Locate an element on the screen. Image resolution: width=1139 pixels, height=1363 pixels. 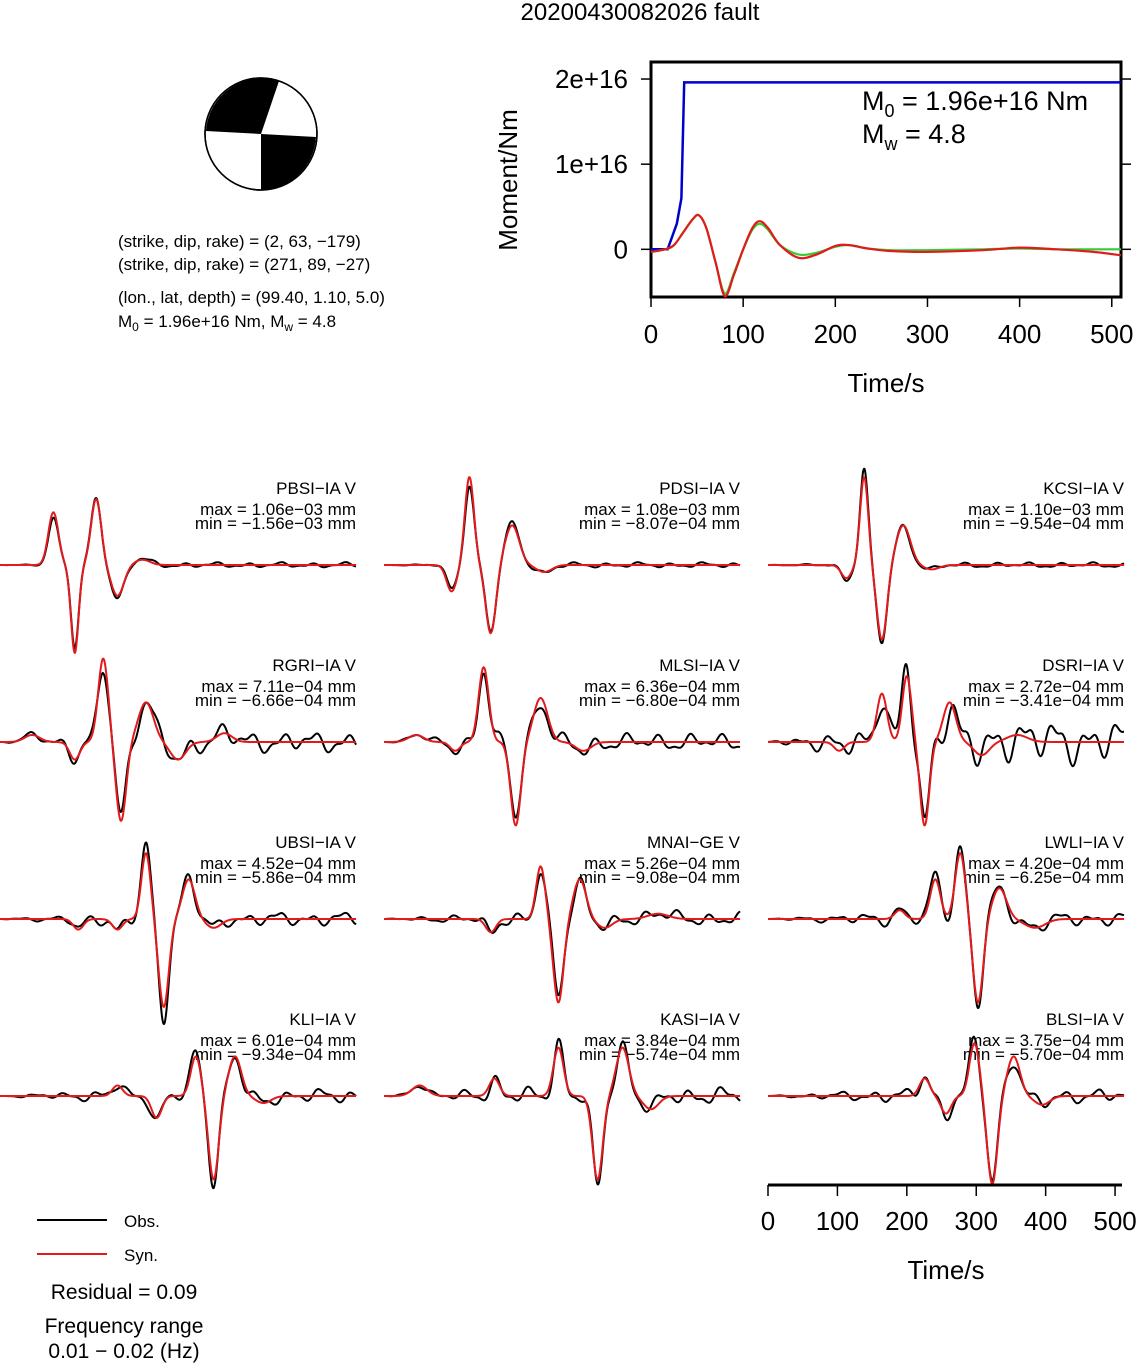
station-max: max = 3.84e−04 mm is located at coordinates (662, 1040).